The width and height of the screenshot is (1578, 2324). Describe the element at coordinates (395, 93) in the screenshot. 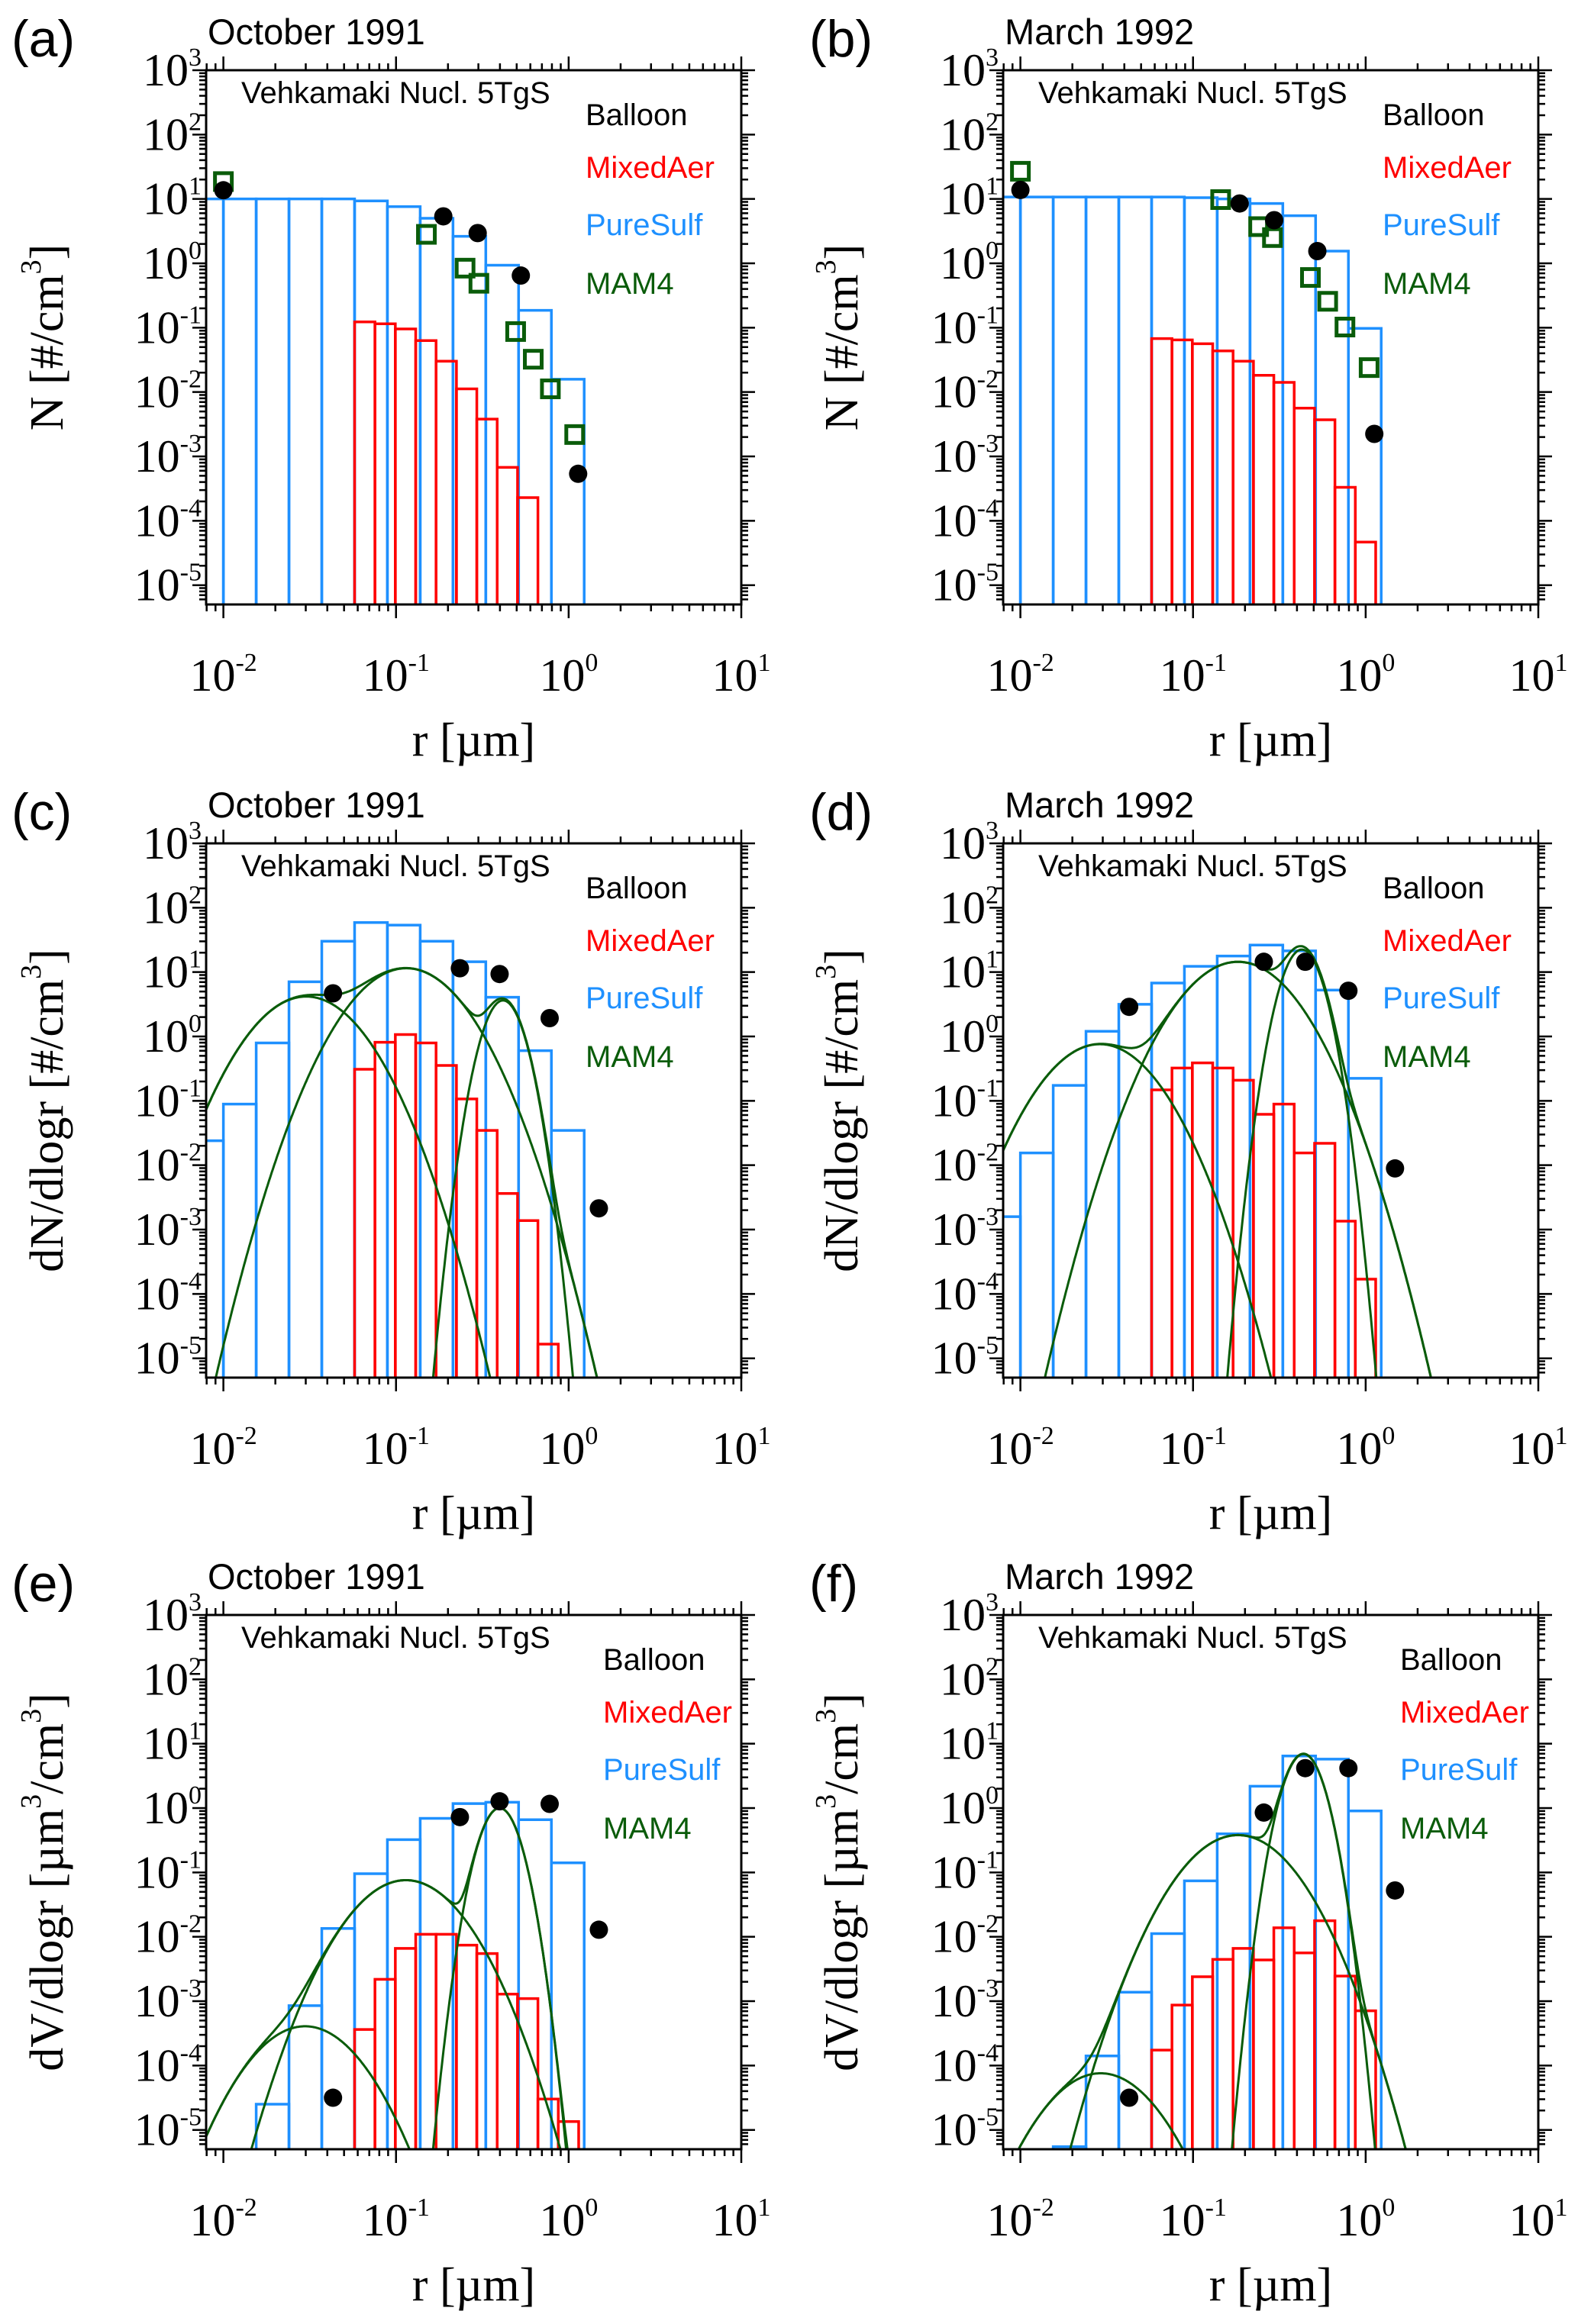

I see `model-annotation: Vehkamaki Nucl. 5TgS` at that location.